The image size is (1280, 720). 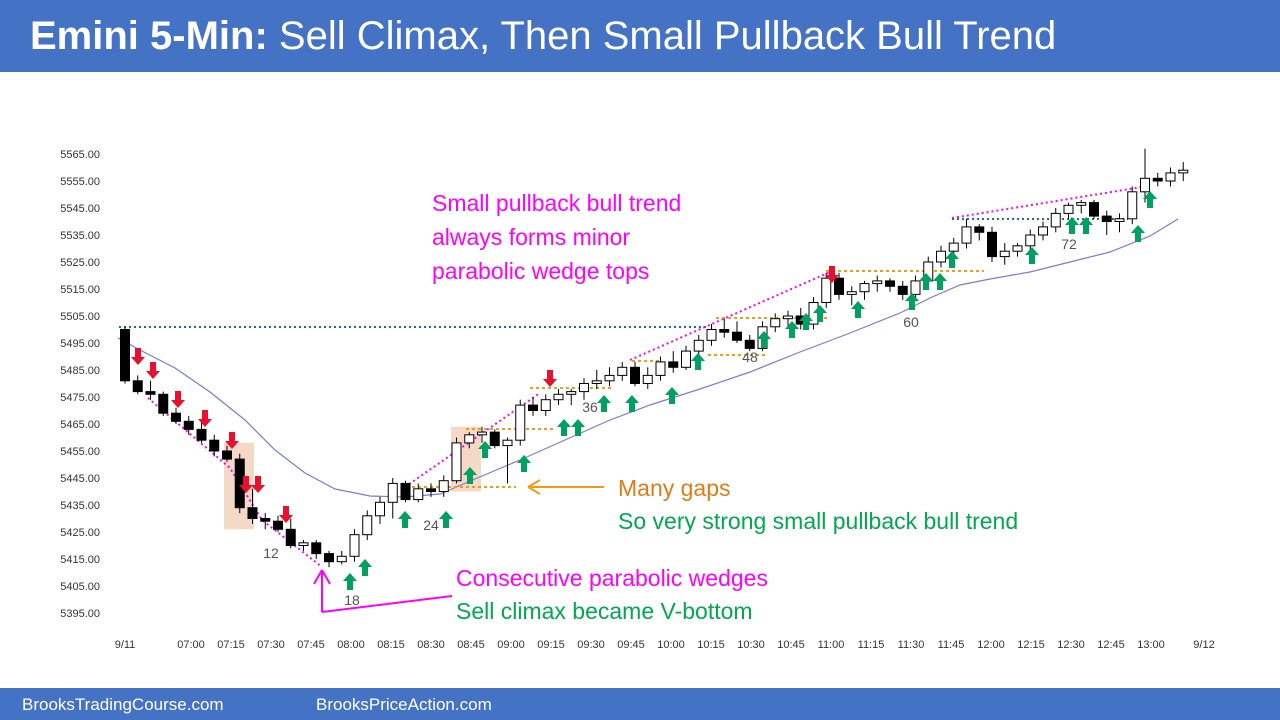 What do you see at coordinates (556, 203) in the screenshot?
I see `annotation-text: Small pullback bull trend` at bounding box center [556, 203].